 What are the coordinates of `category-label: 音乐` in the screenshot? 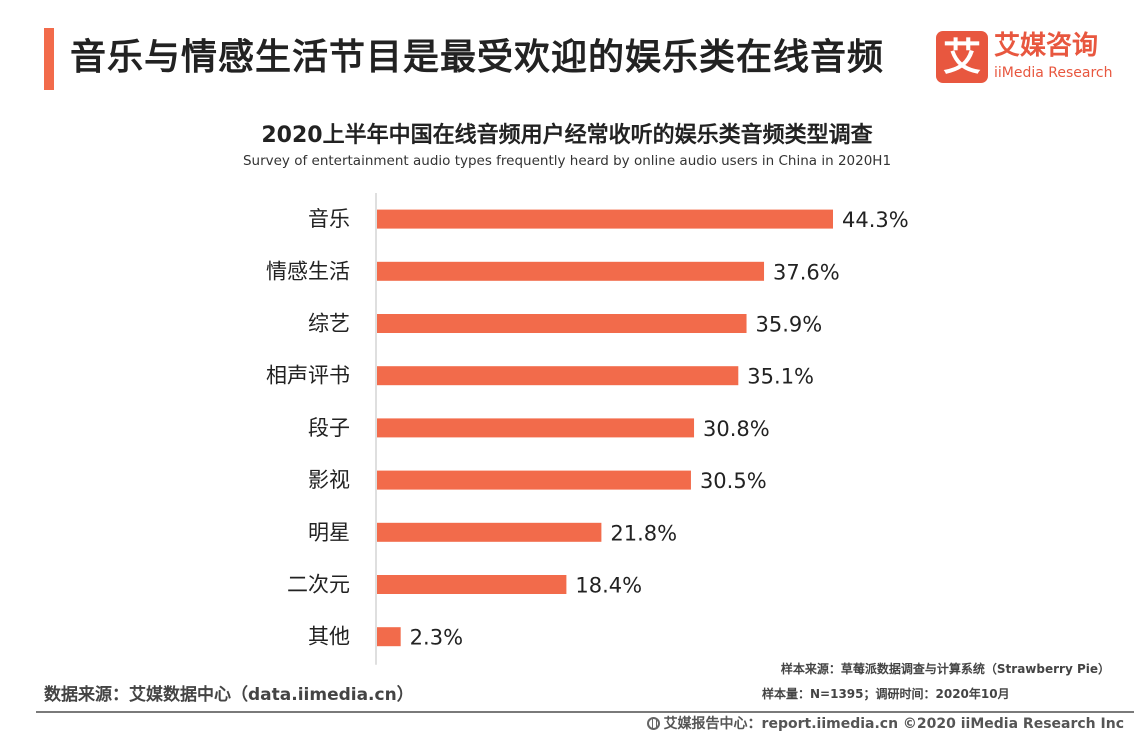 It's located at (329, 219).